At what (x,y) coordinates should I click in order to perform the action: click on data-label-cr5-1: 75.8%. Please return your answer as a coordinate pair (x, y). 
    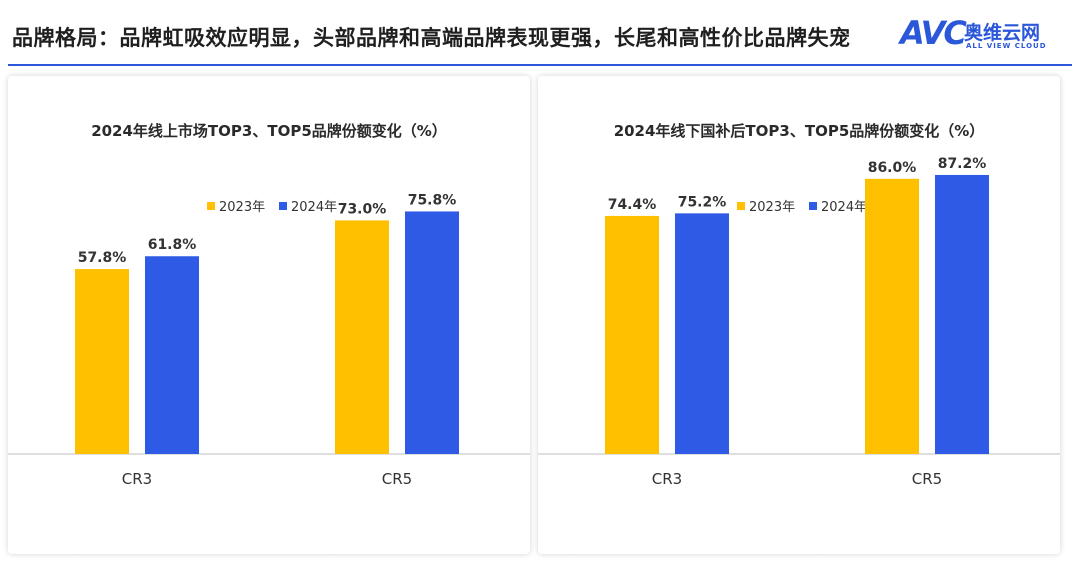
    Looking at the image, I should click on (432, 200).